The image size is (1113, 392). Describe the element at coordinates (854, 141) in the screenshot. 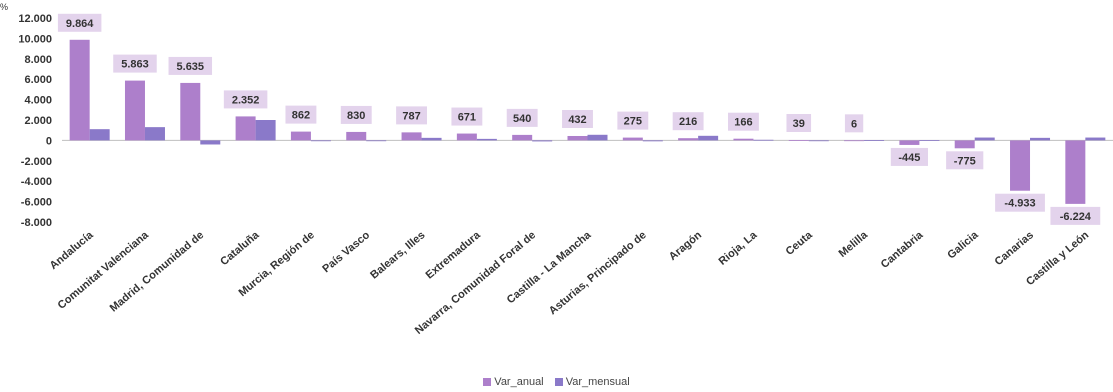

I see `bar-var-anual-melilla` at that location.